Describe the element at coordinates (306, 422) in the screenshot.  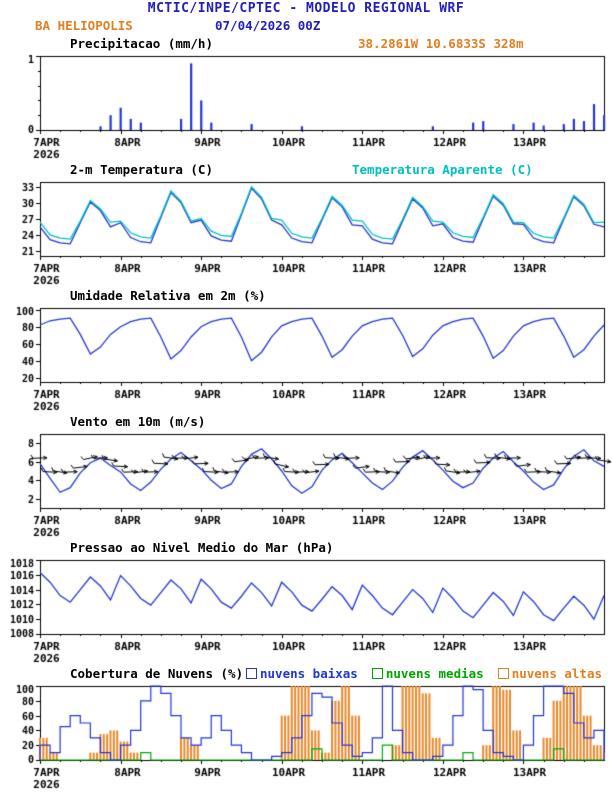
I see `panel-wind-titlebar: Vento em 10m (m/s)` at that location.